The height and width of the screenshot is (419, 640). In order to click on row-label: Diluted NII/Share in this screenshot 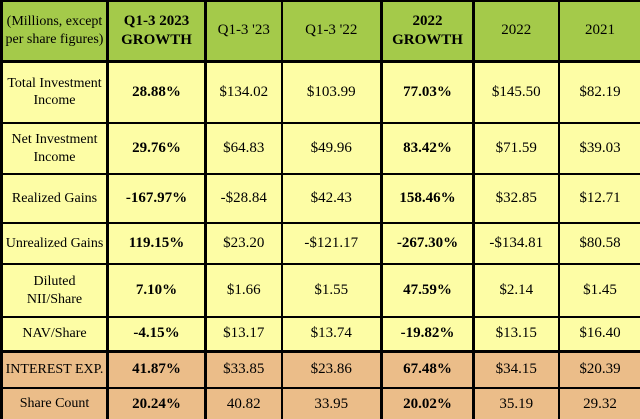, I will do `click(54, 290)`.